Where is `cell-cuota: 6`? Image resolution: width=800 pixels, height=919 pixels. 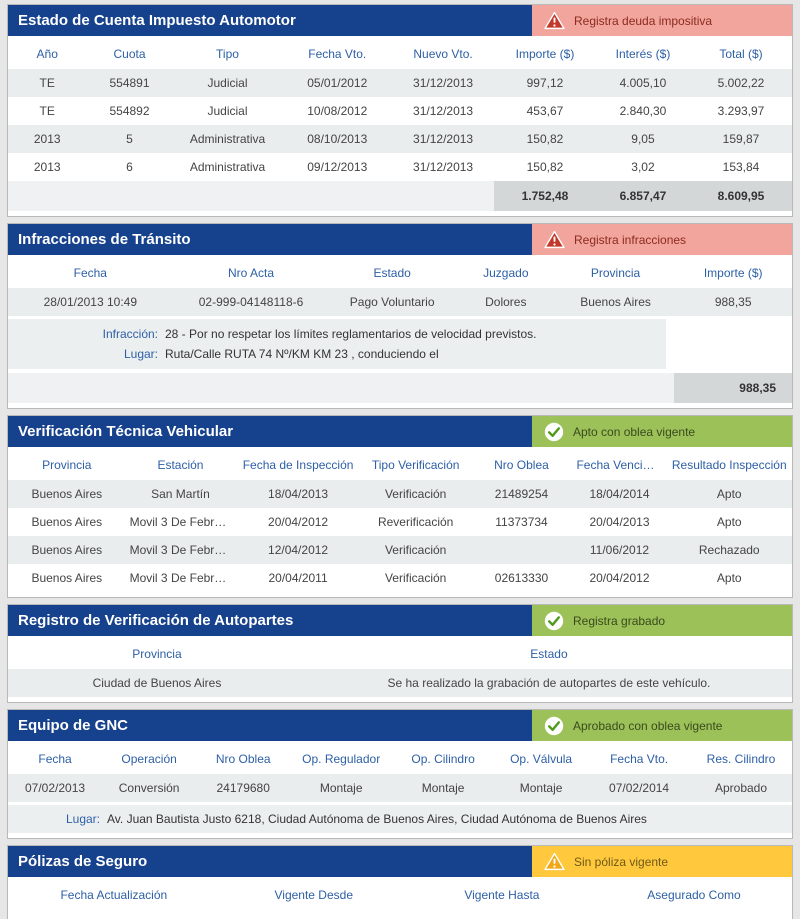 cell-cuota: 6 is located at coordinates (129, 167).